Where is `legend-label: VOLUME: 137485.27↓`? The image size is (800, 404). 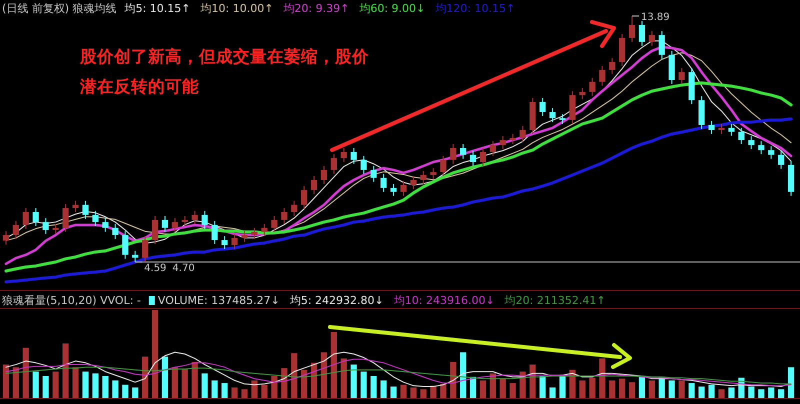 legend-label: VOLUME: 137485.27↓ is located at coordinates (219, 300).